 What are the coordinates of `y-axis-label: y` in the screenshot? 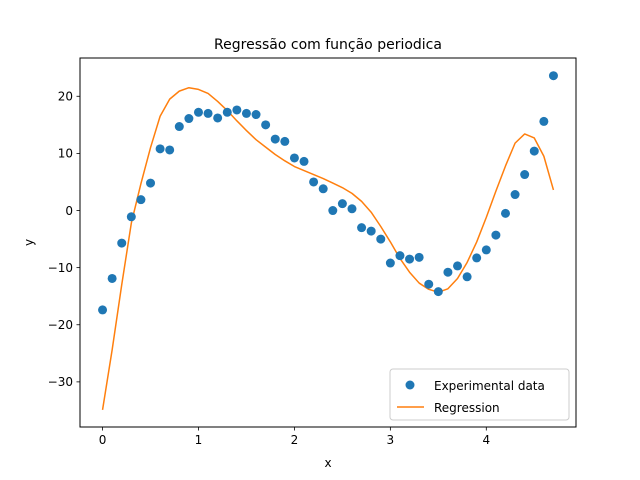 It's located at (29, 242).